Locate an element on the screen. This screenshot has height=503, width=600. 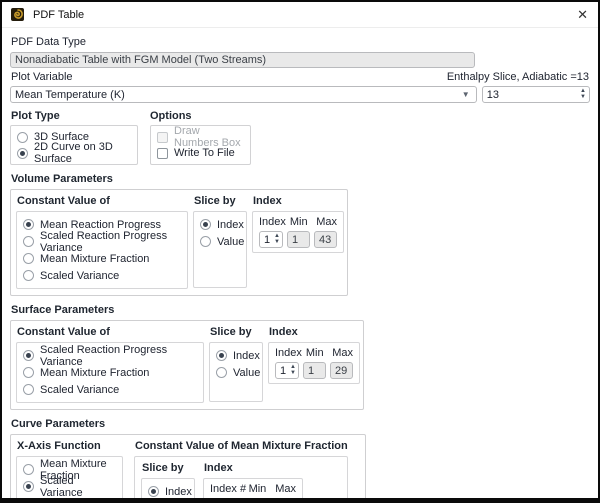
surface-index-input is located at coordinates (285, 370).